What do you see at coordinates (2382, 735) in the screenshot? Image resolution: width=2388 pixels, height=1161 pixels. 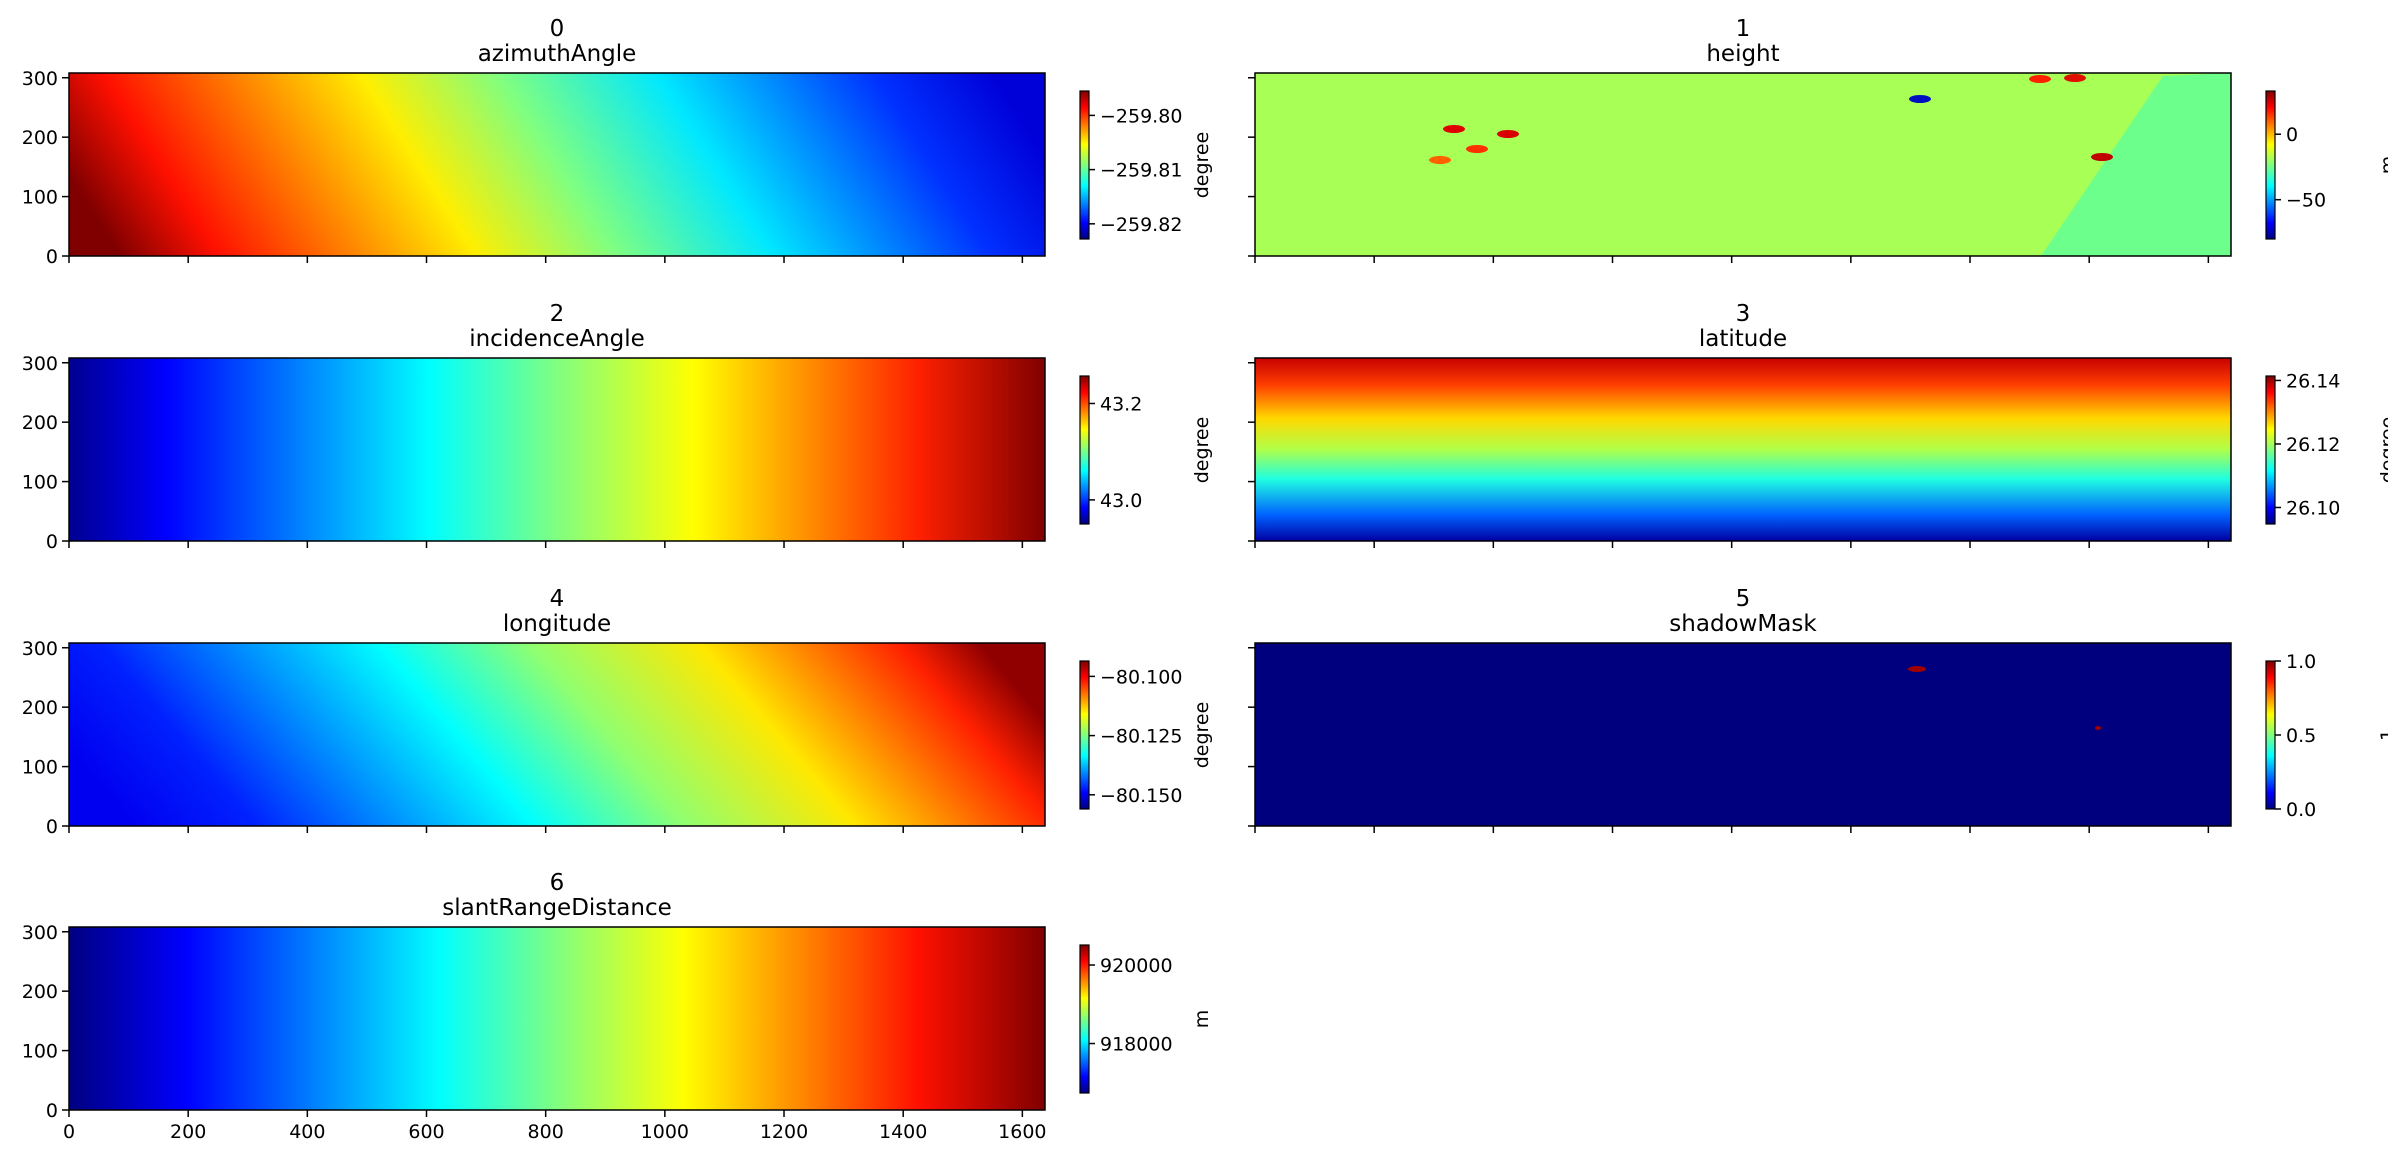 I see `colorbar-label: 1` at bounding box center [2382, 735].